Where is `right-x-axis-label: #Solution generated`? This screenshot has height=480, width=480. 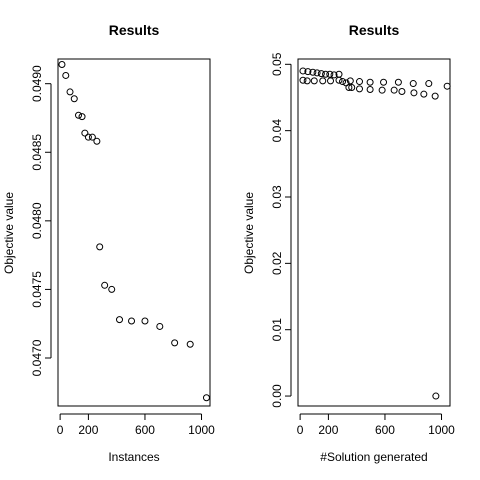
right-x-axis-label: #Solution generated is located at coordinates (373, 457).